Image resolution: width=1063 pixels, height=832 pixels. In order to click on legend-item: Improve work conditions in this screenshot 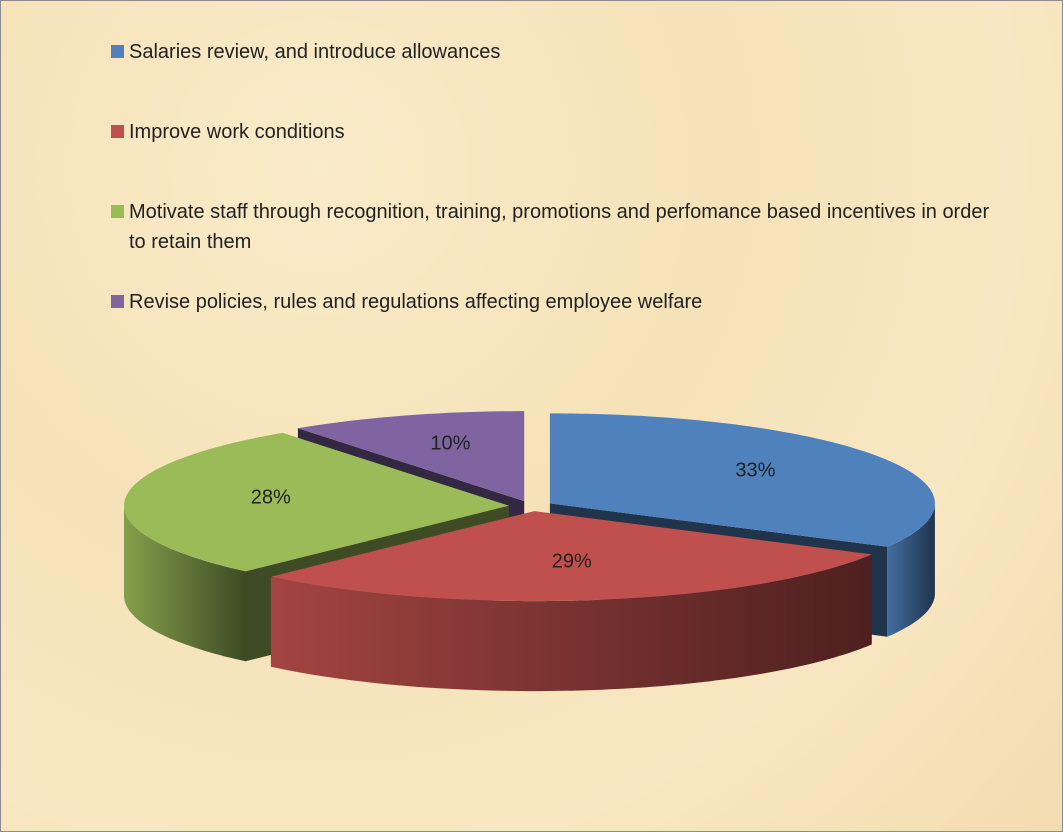, I will do `click(551, 132)`.